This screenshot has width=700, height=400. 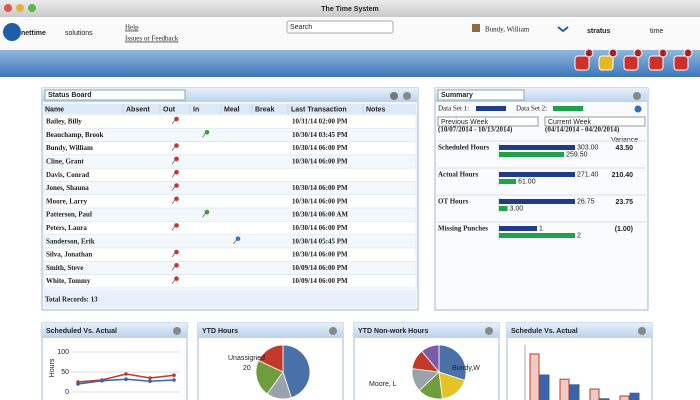 I want to click on column-label: Notes, so click(x=376, y=109).